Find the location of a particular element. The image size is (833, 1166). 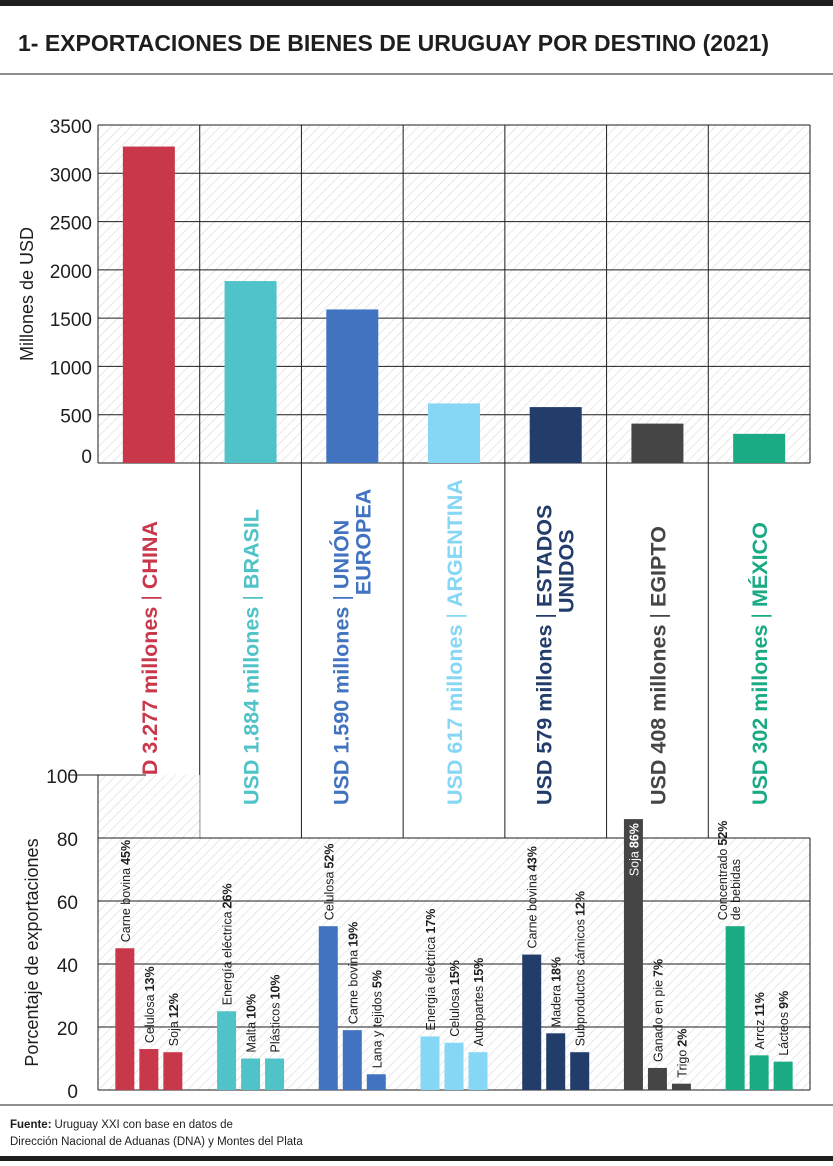

bar-egipto is located at coordinates (657, 443).